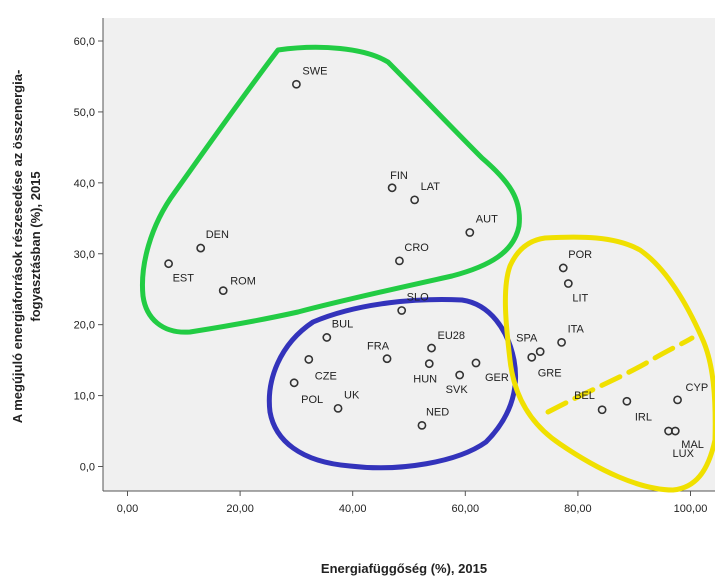  I want to click on data-point-fra: FRA, so click(379, 352).